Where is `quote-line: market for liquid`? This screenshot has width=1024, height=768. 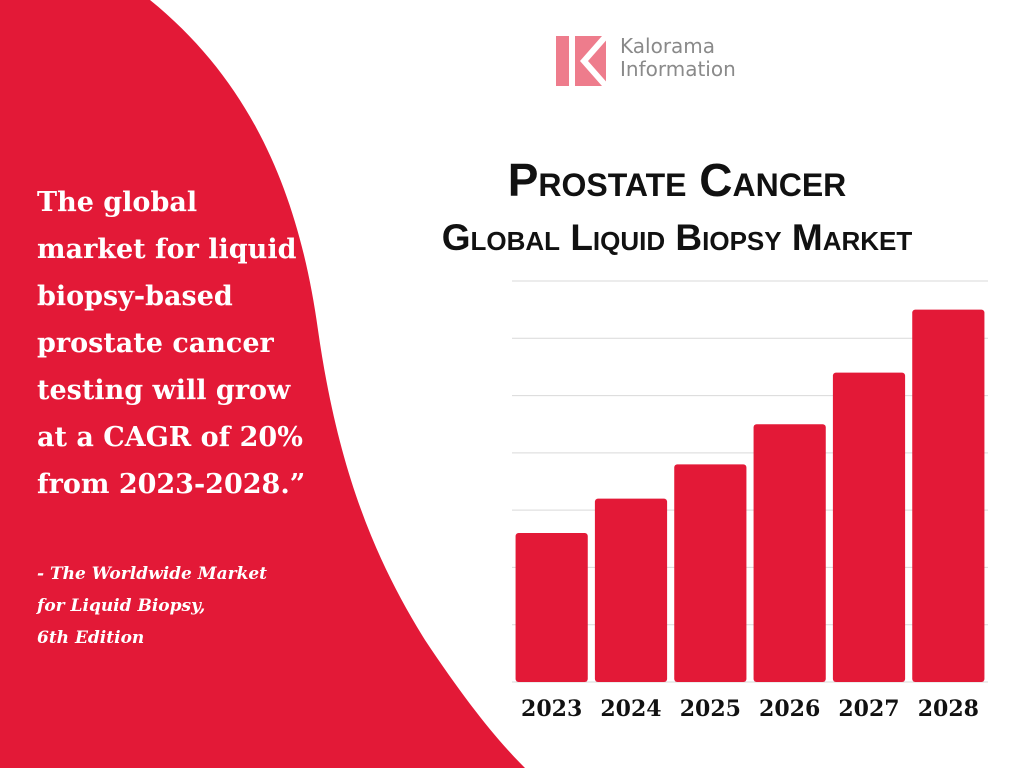 quote-line: market for liquid is located at coordinates (167, 249).